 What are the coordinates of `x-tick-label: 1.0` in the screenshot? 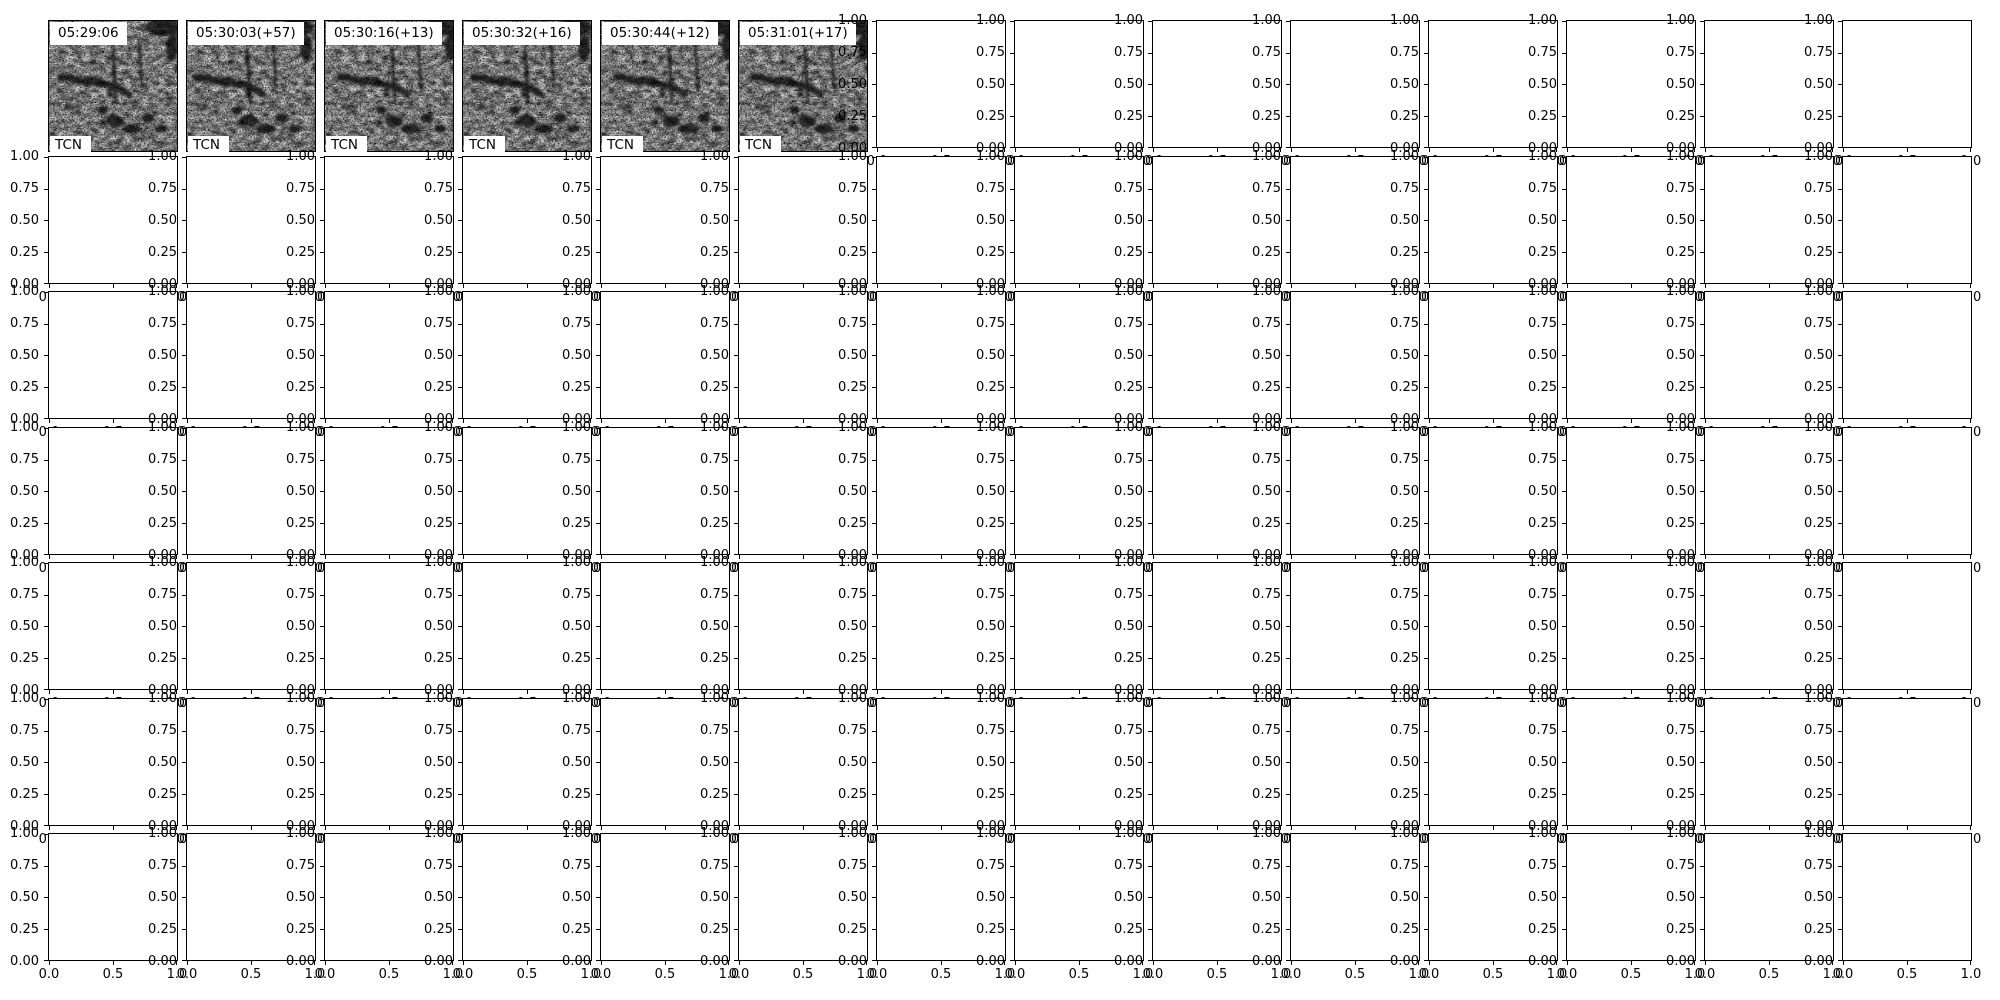 It's located at (1419, 974).